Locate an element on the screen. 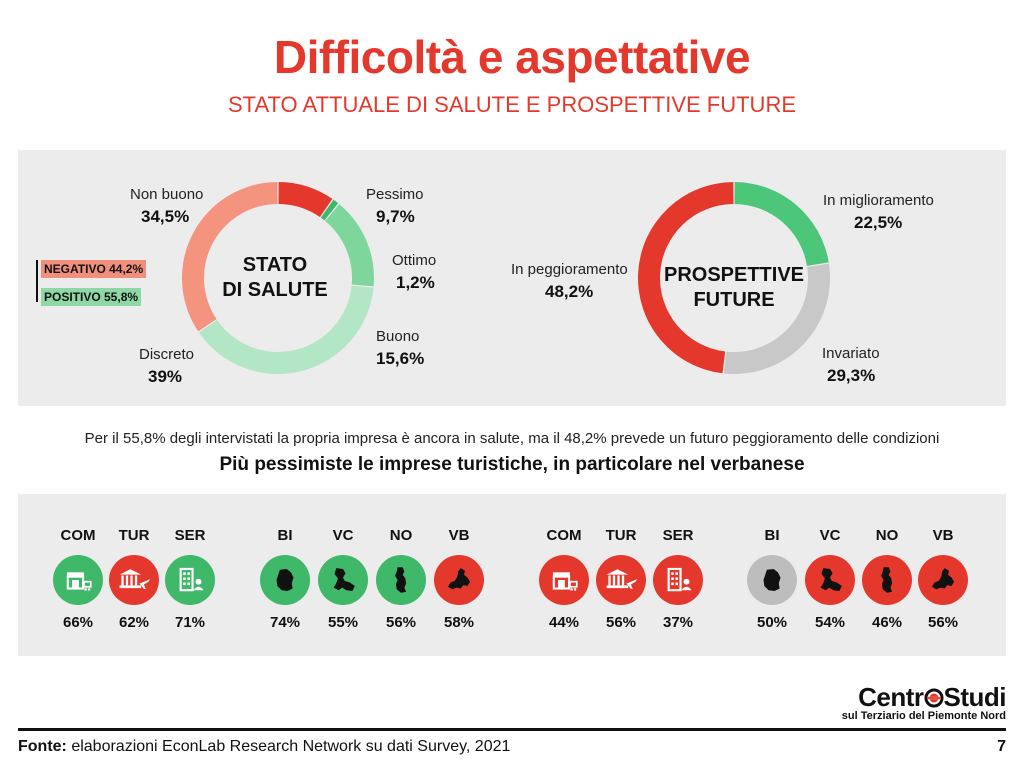 The height and width of the screenshot is (768, 1024). indicator-percentage: 44% is located at coordinates (564, 622).